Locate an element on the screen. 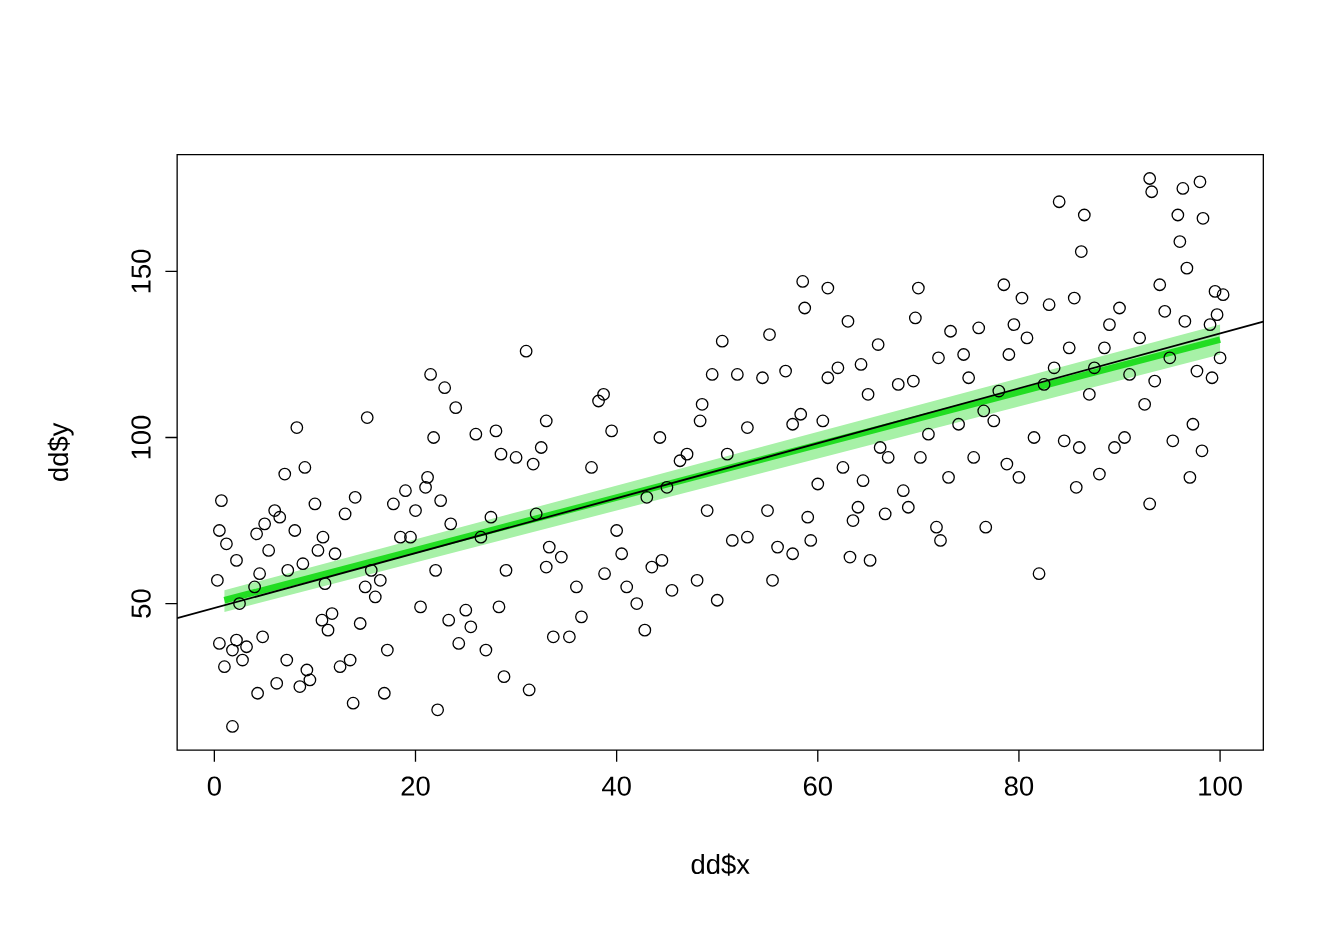 Image resolution: width=1344 pixels, height=944 pixels. y-tick-label: 50 is located at coordinates (141, 603).